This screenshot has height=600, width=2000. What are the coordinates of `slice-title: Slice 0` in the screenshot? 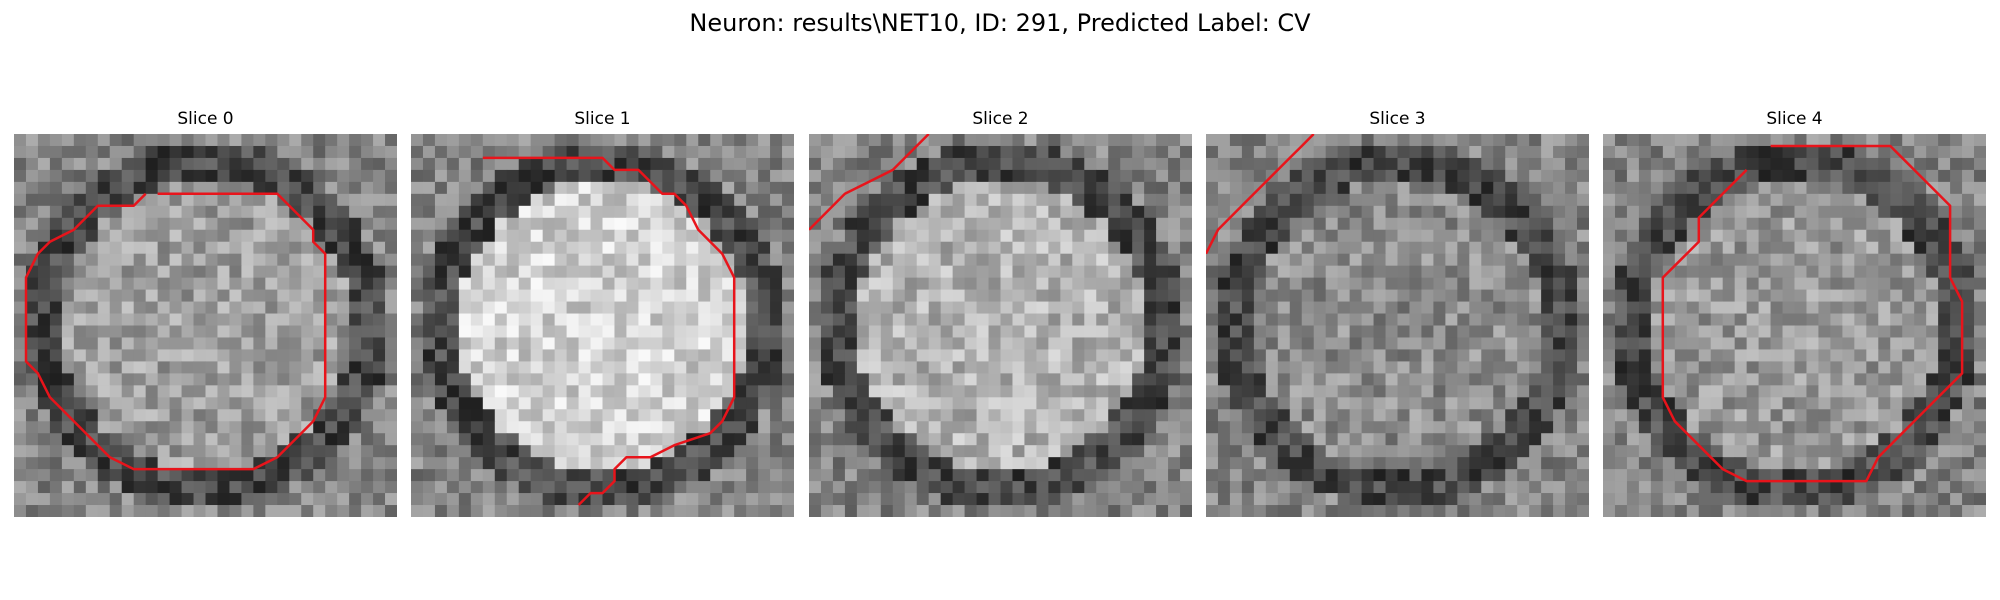 It's located at (205, 119).